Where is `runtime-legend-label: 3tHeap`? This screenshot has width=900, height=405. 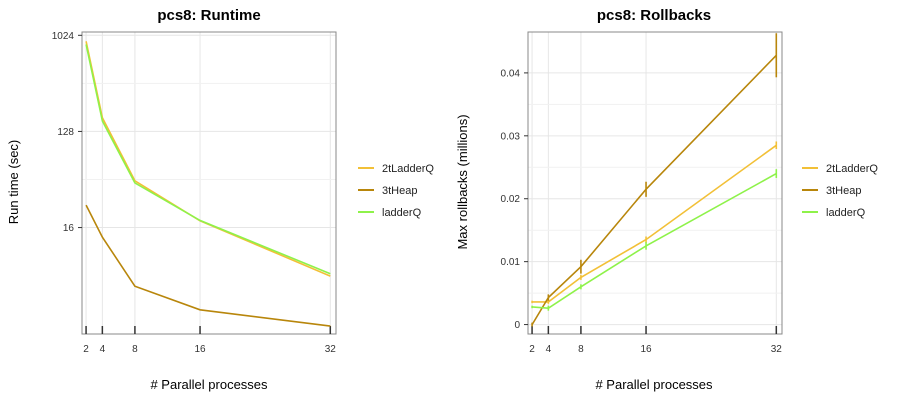
runtime-legend-label: 3tHeap is located at coordinates (399, 191).